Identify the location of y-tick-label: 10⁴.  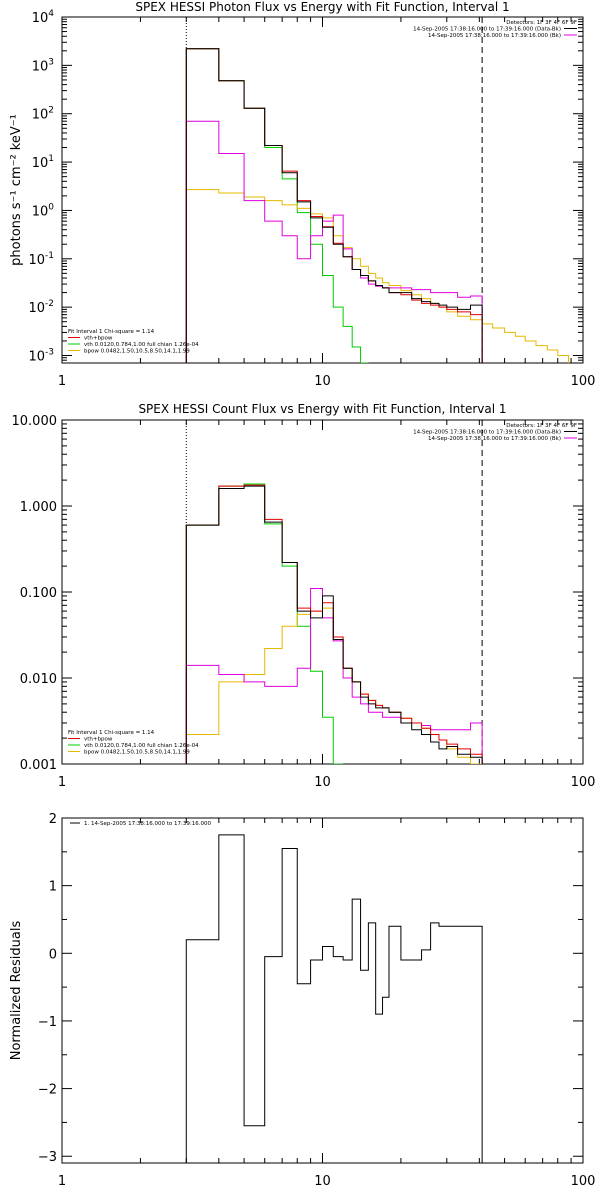
(43, 17).